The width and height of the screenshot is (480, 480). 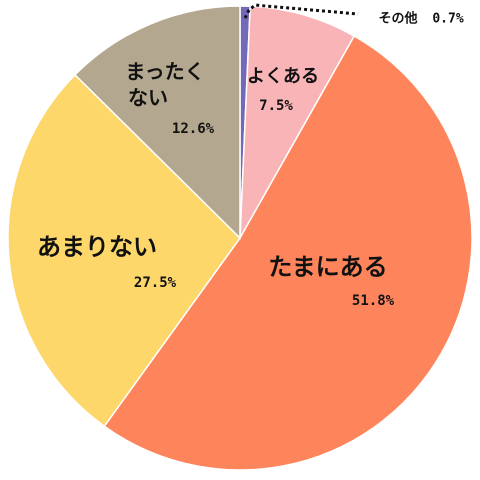 What do you see at coordinates (447, 19) in the screenshot?
I see `slice-percent-label: 0.7%` at bounding box center [447, 19].